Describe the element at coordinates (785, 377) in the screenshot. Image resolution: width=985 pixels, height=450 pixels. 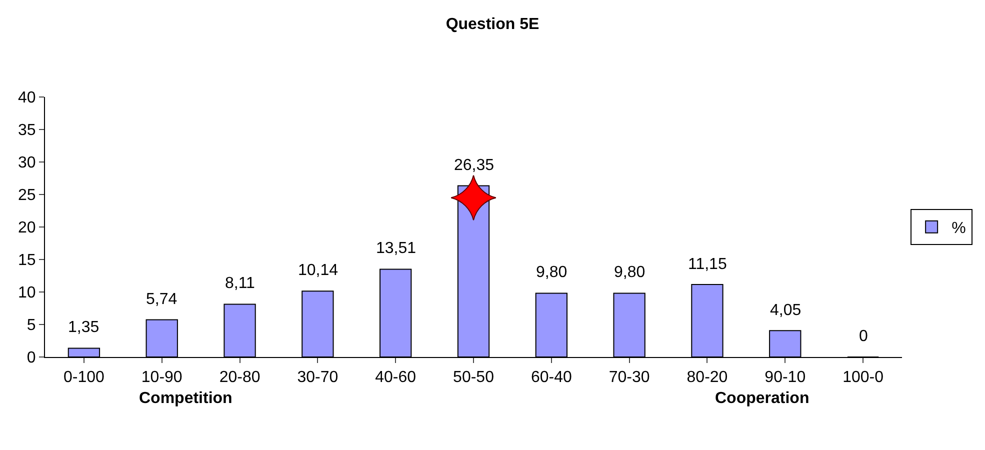
I see `x-tick-label: 90-10` at that location.